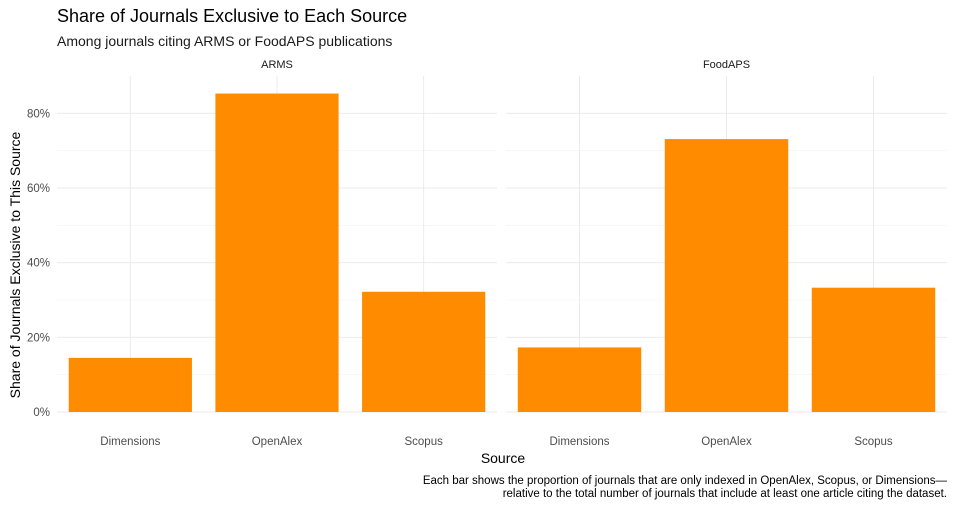 The height and width of the screenshot is (505, 956). I want to click on bar-arms-scopus, so click(424, 351).